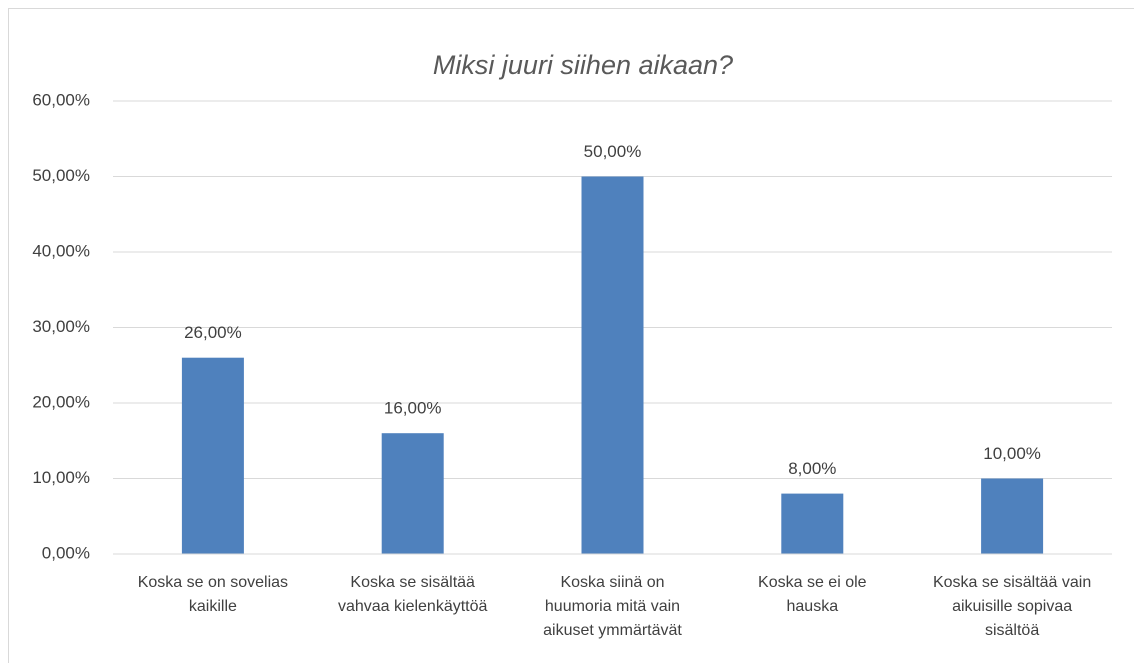 The height and width of the screenshot is (663, 1134). Describe the element at coordinates (66, 552) in the screenshot. I see `y-tick-label: 0,00%` at that location.